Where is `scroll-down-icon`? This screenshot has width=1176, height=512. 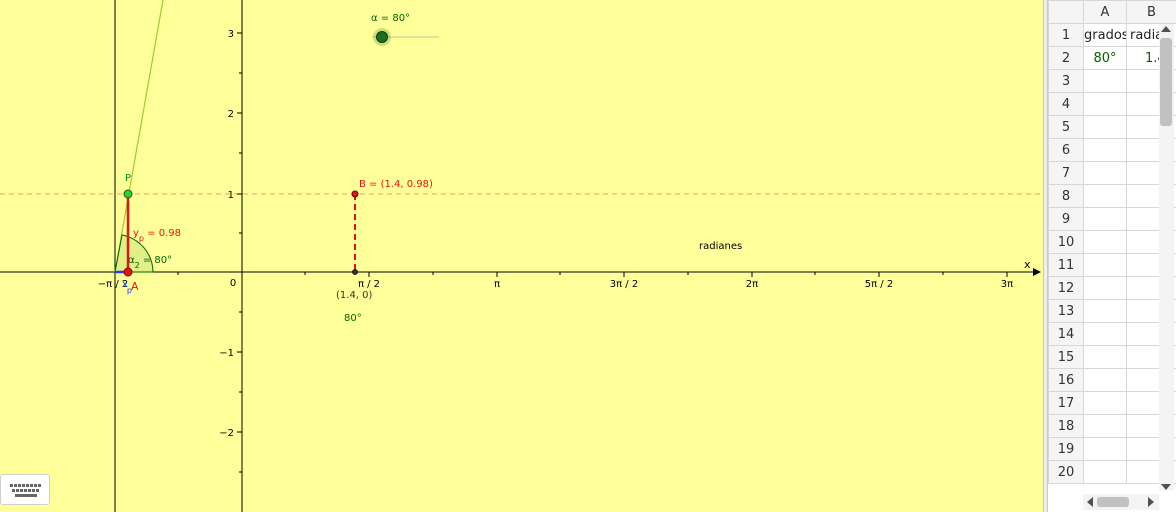
scroll-down-icon is located at coordinates (1166, 487).